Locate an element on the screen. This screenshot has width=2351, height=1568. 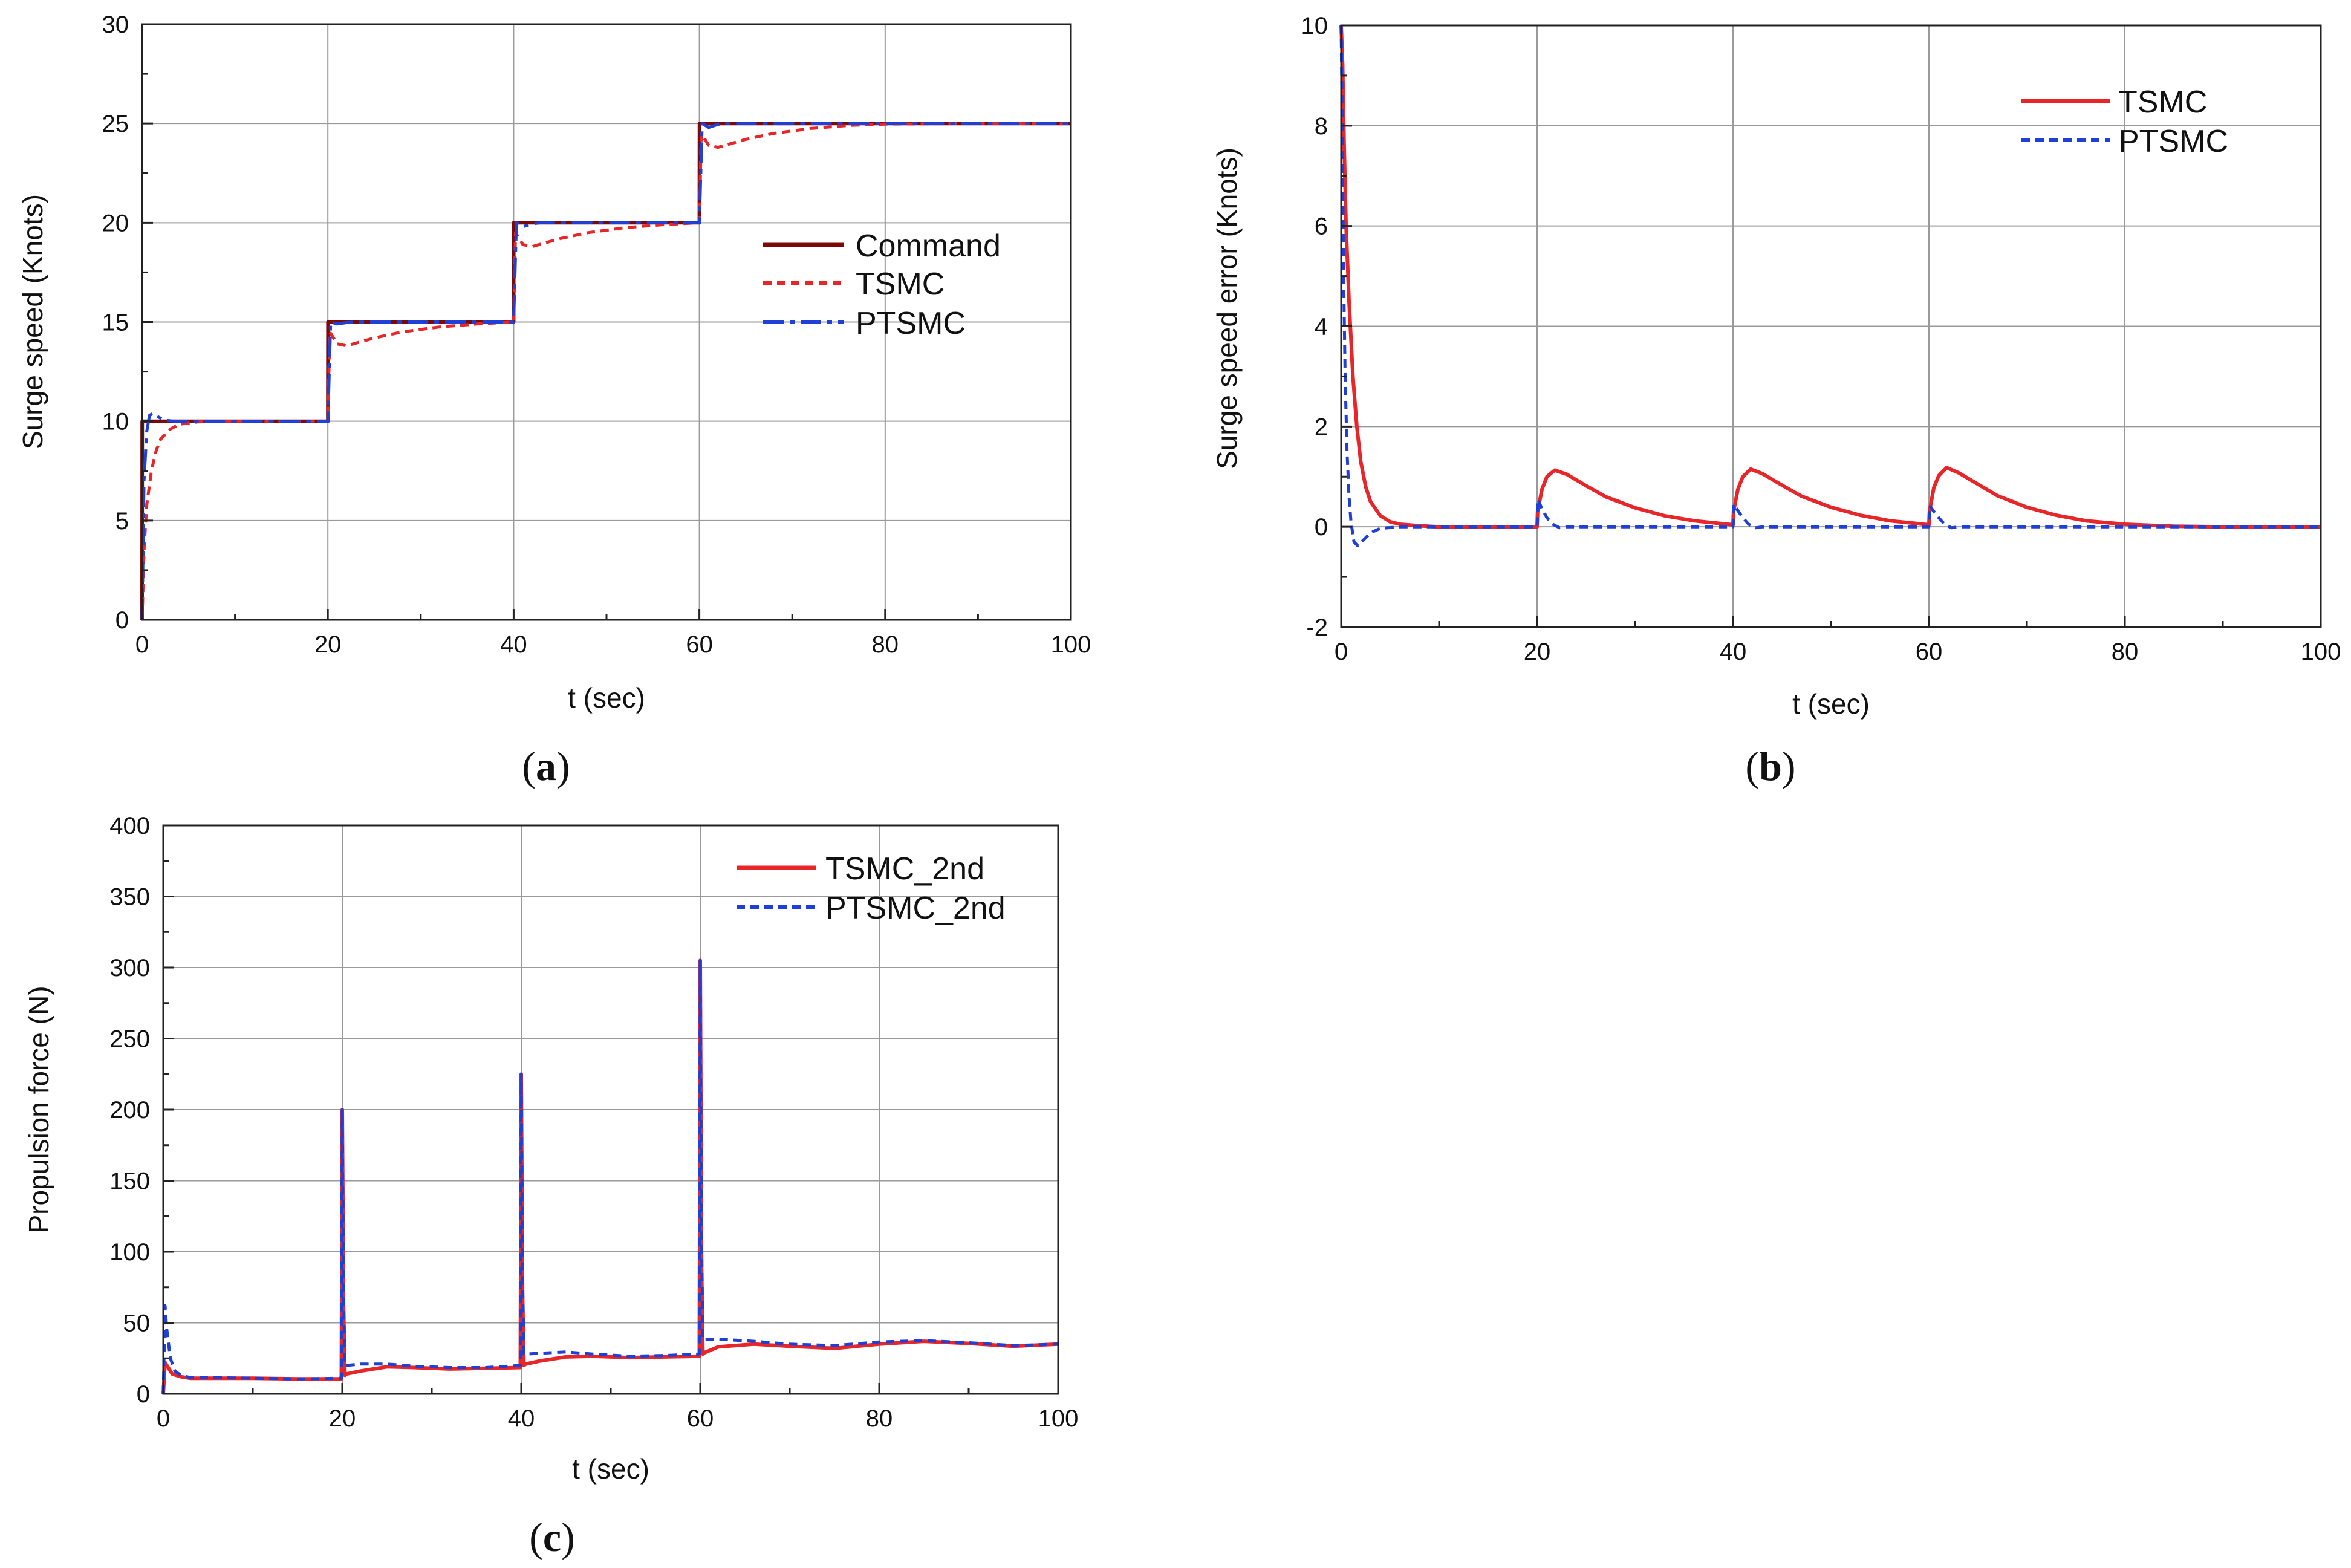
series-line-b-tsmc is located at coordinates (1830, 277).